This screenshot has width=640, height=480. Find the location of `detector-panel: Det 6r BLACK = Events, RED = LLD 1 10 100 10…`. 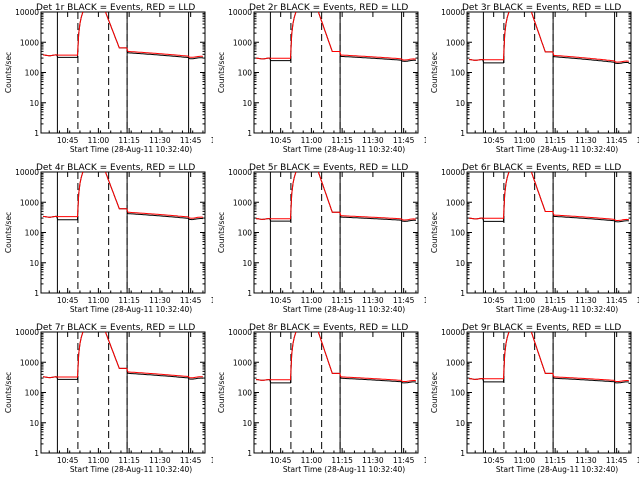

detector-panel: Det 6r BLACK = Events, RED = LLD 1 10 100 10… is located at coordinates (532, 240).